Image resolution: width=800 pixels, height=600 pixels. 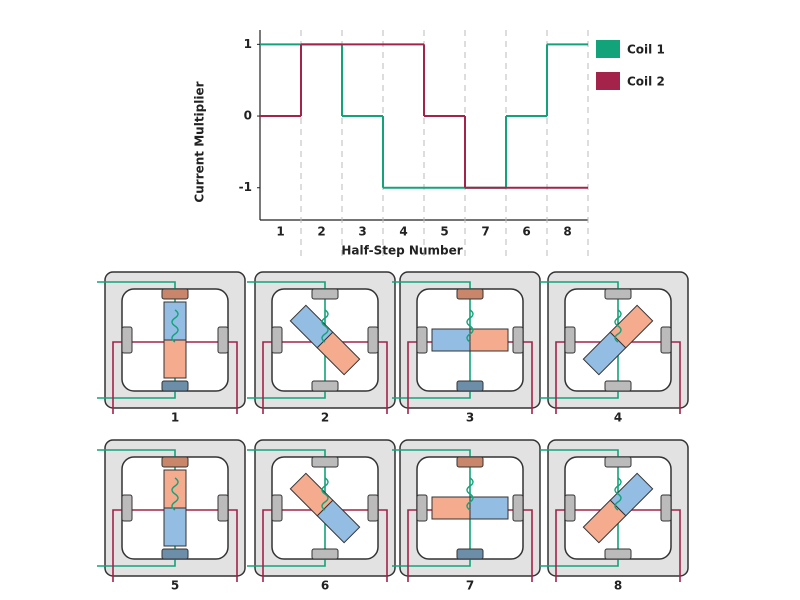 I want to click on panel-label: 4, so click(x=618, y=418).